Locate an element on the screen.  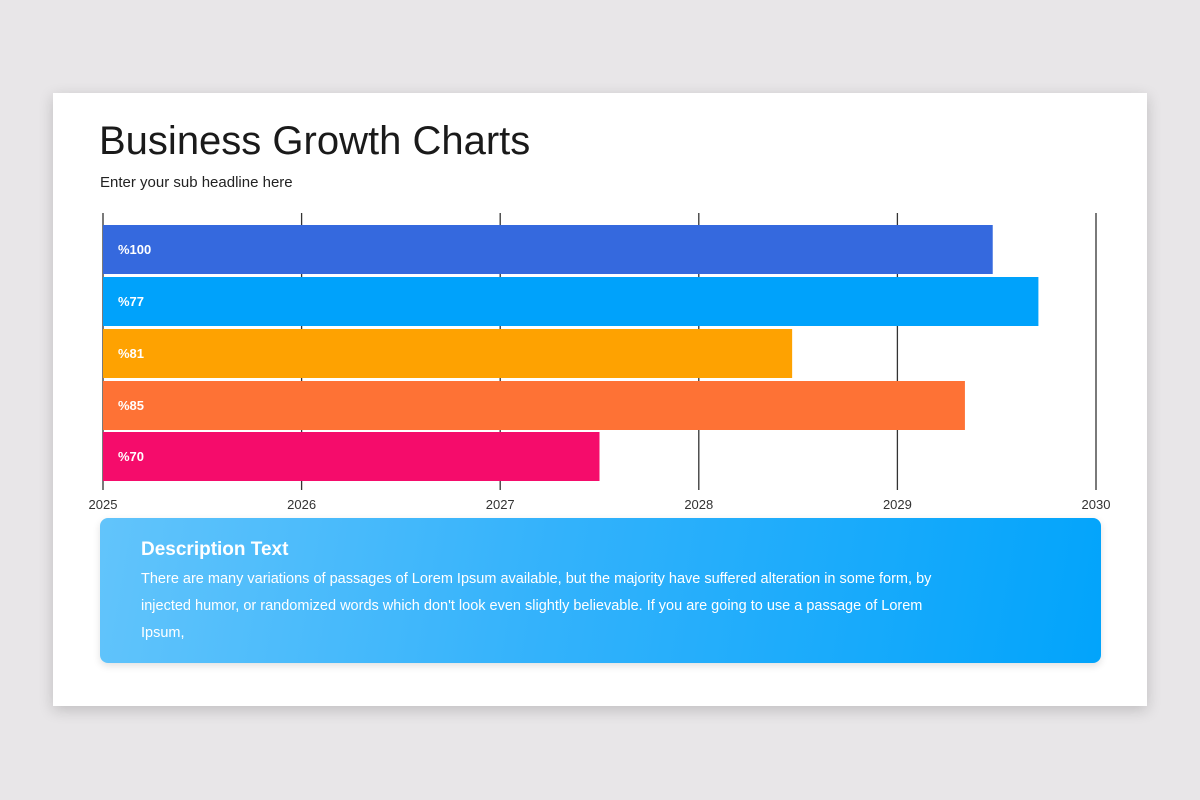
bar-label: %100 is located at coordinates (134, 249).